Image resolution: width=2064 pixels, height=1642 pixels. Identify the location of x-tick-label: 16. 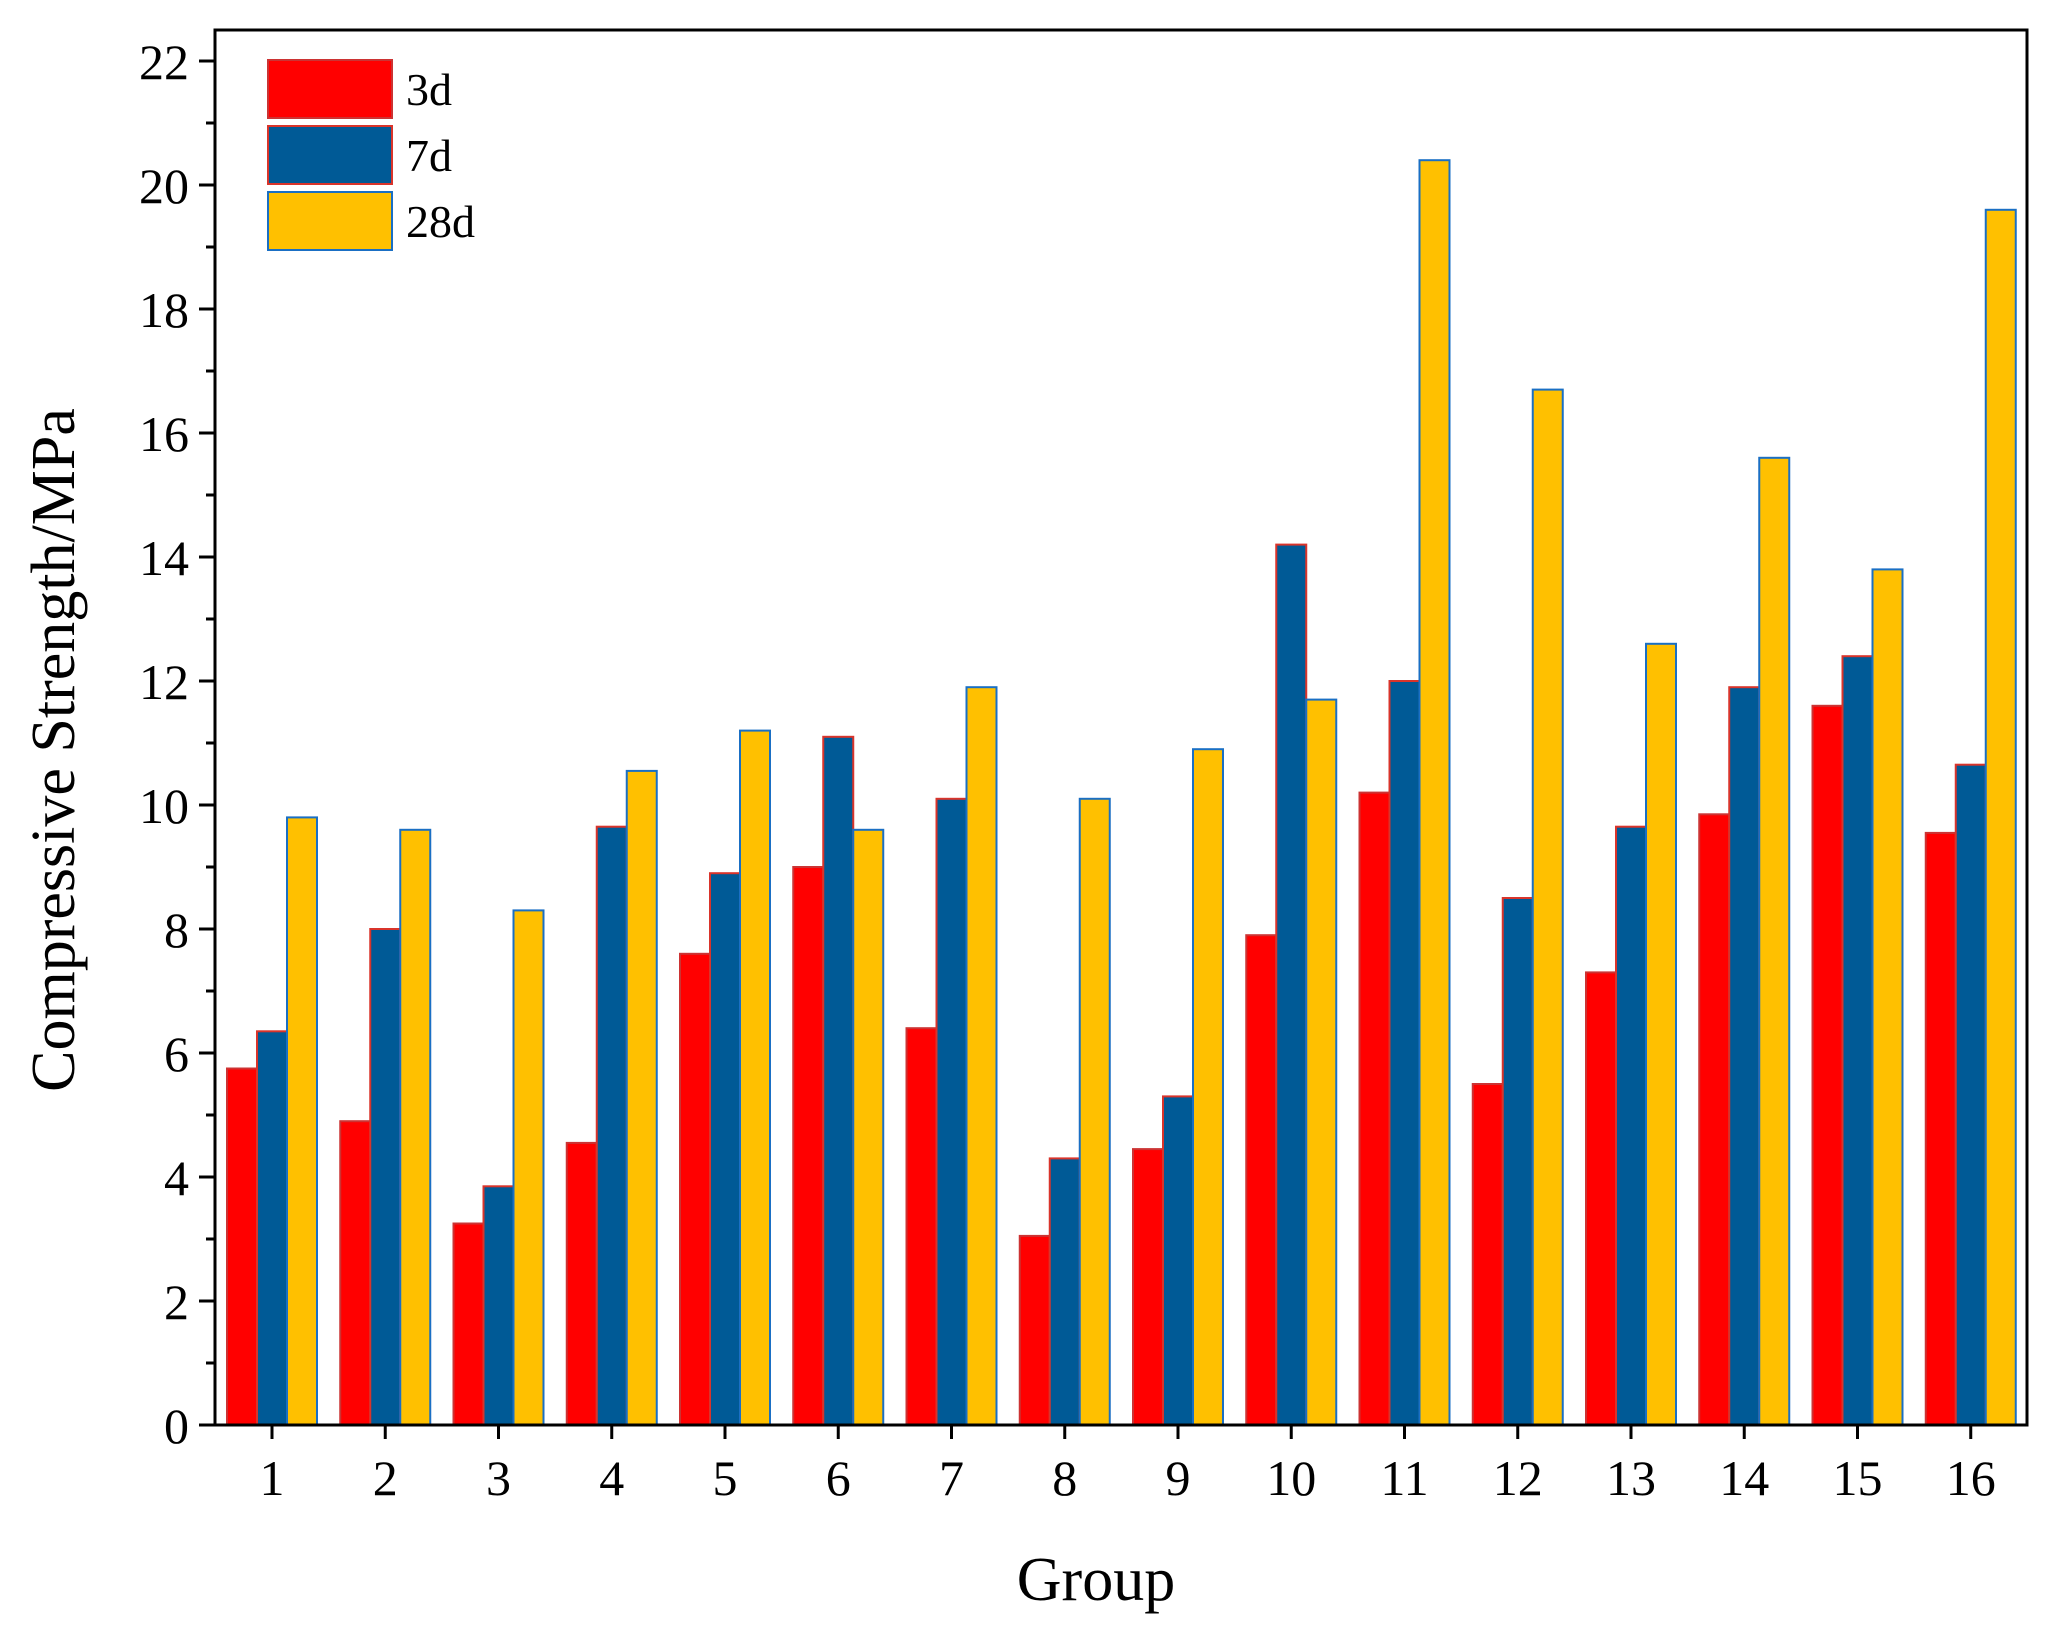
(1971, 1478).